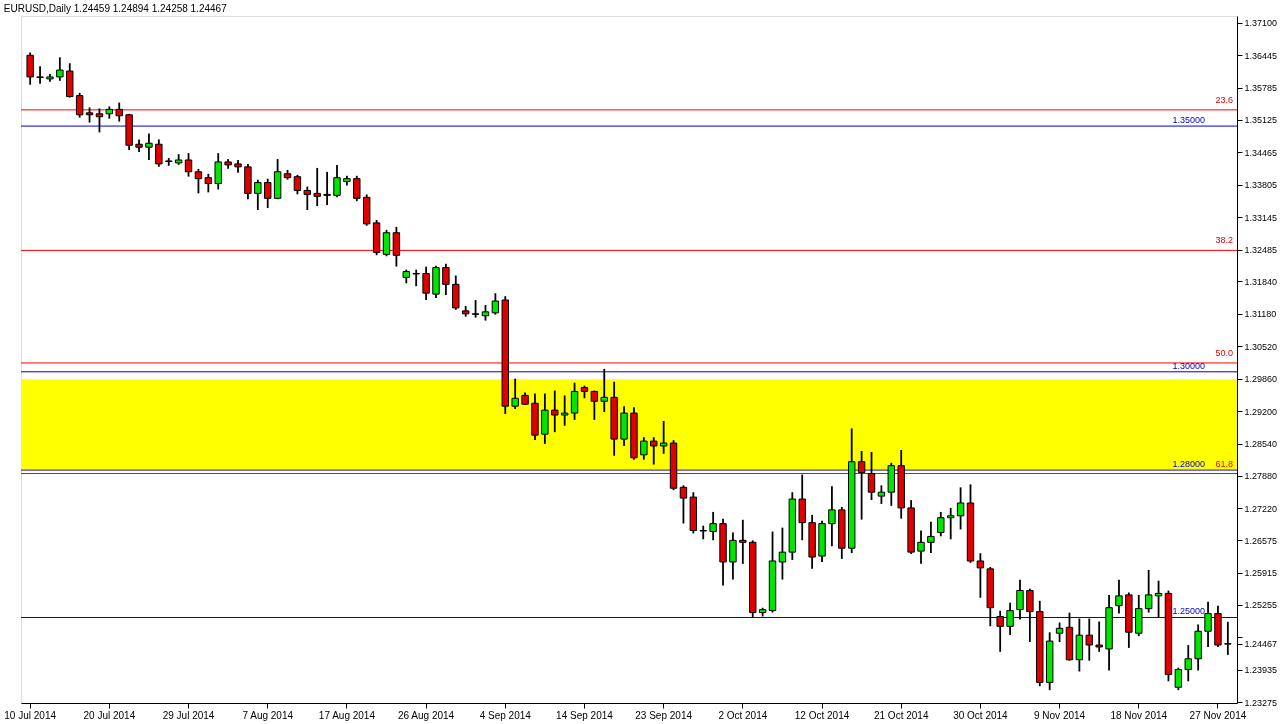 The image size is (1281, 724). I want to click on chart-title: EURUSD,Daily 1.24459 1.24894 1.24258 1.24467, so click(115, 8).